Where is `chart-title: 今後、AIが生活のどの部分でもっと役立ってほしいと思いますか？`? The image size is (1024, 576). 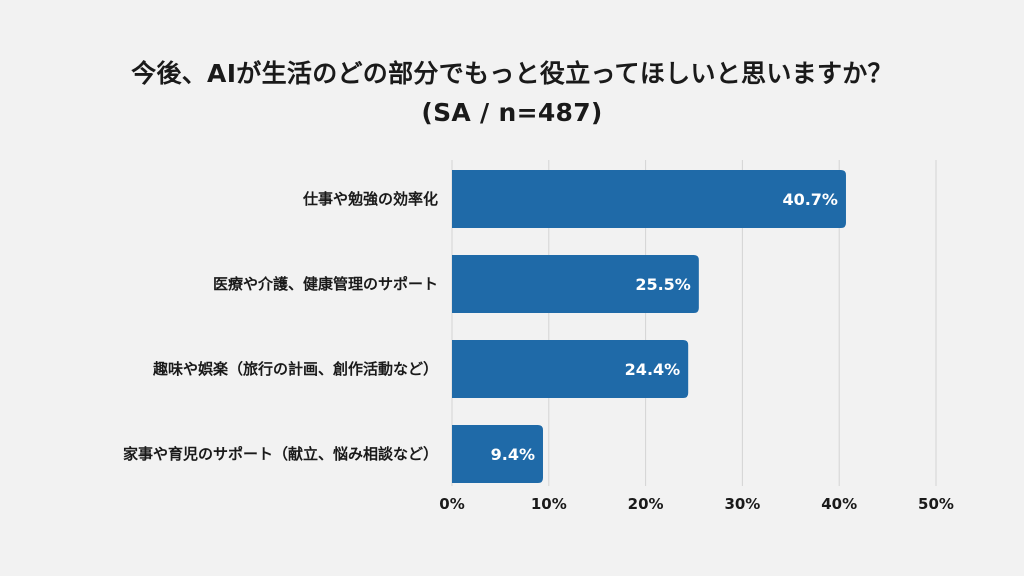
chart-title: 今後、AIが生活のどの部分でもっと役立ってほしいと思いますか？ is located at coordinates (512, 73).